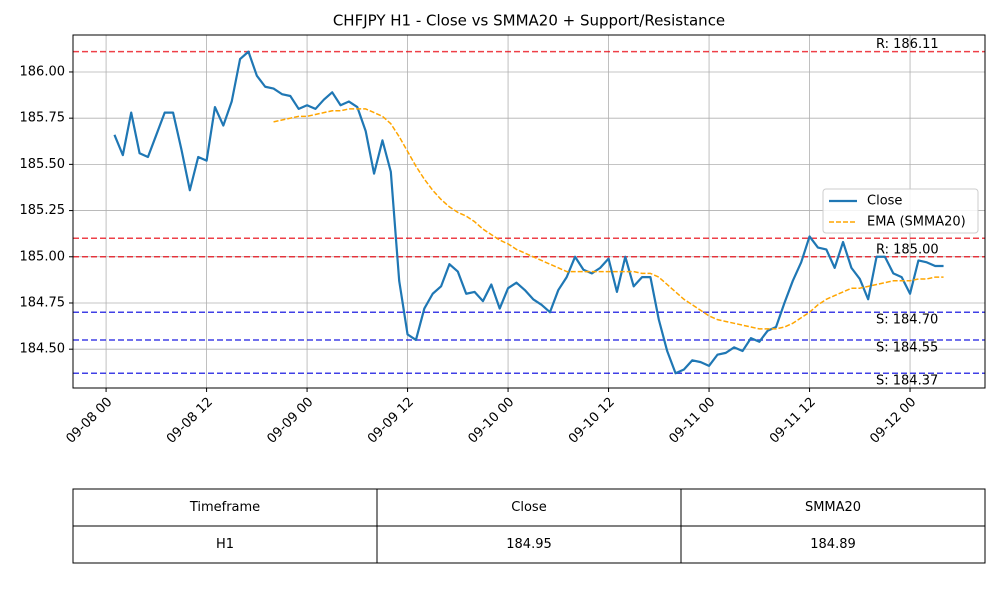 The width and height of the screenshot is (1000, 600). Describe the element at coordinates (916, 222) in the screenshot. I see `legend-label: EMA (SMMA20)` at that location.